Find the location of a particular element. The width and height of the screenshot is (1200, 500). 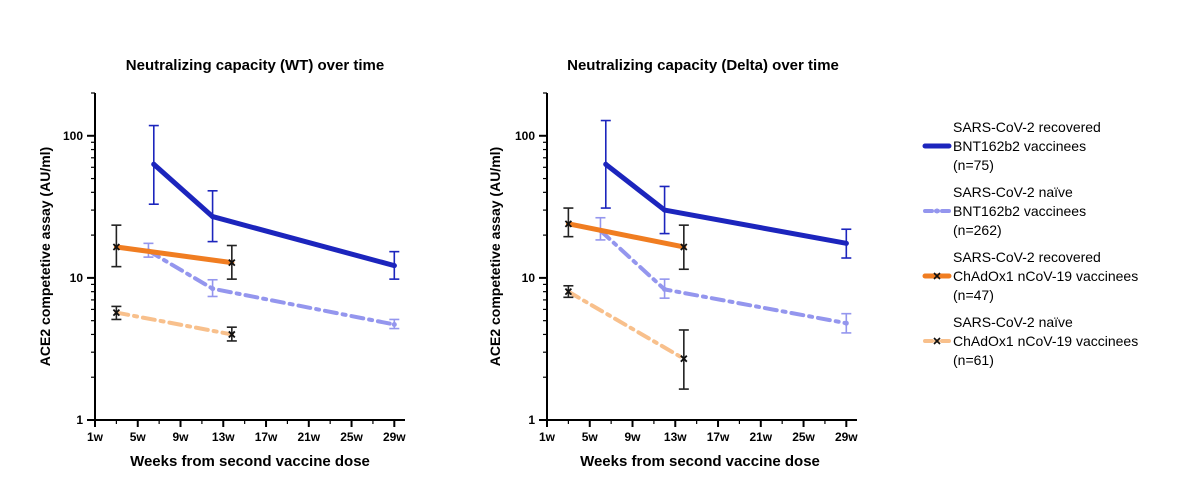

legend-label: (n=75) is located at coordinates (973, 165).